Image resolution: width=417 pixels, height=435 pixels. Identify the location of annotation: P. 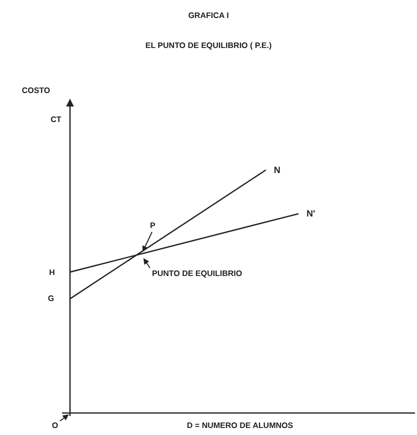
(153, 225).